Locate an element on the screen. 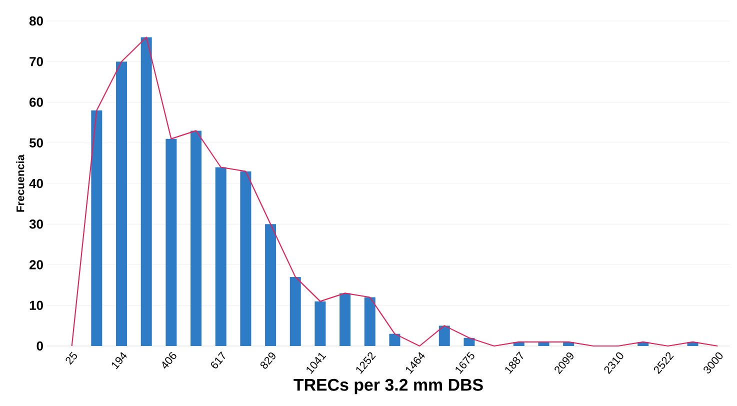  x-tick-label: 25 is located at coordinates (71, 358).